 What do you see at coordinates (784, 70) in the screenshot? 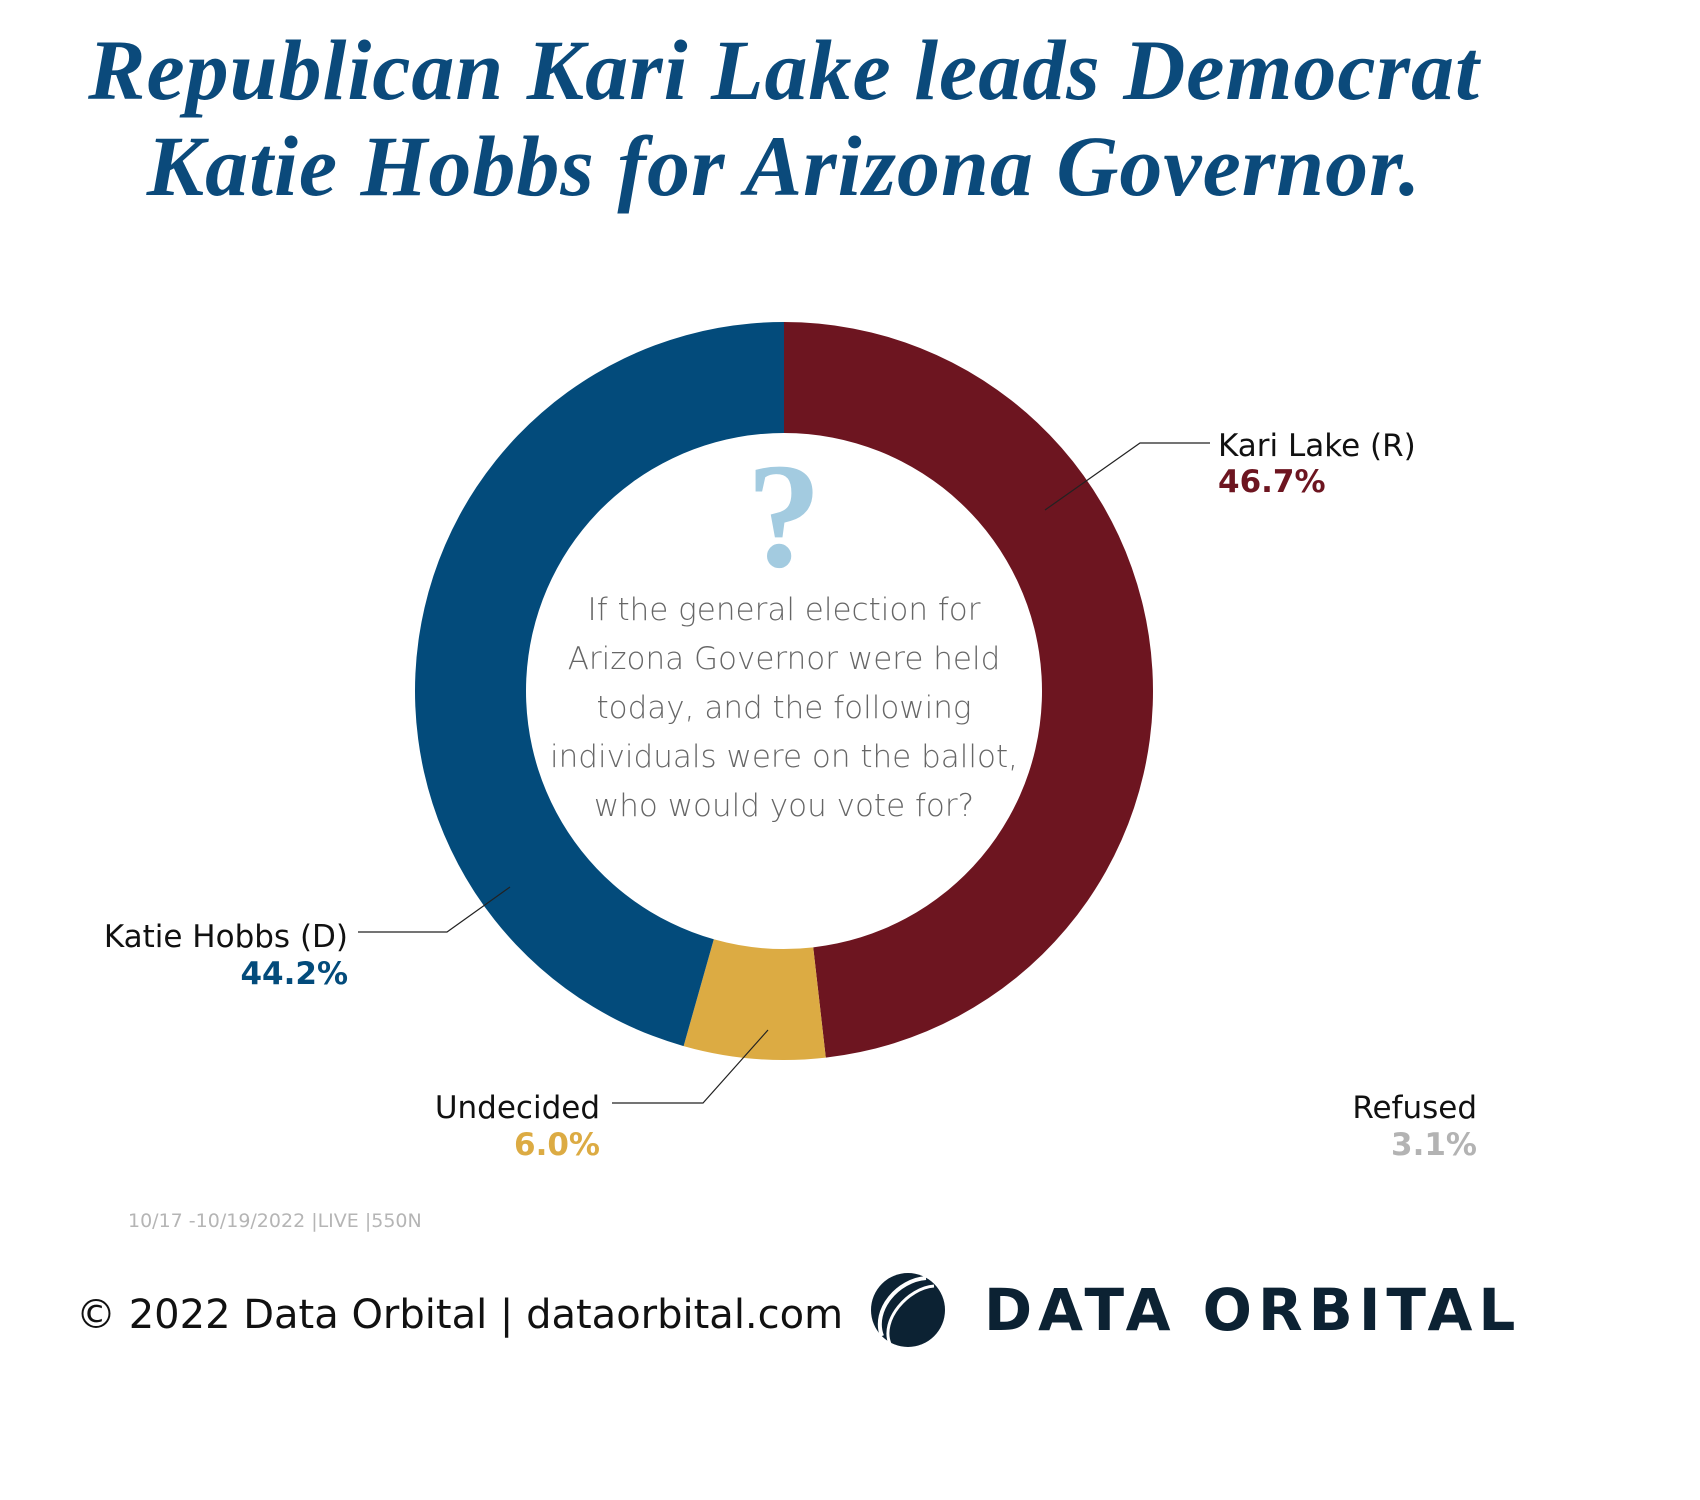
I see `title-line-1: Republican Kari Lake leads Democrat` at bounding box center [784, 70].